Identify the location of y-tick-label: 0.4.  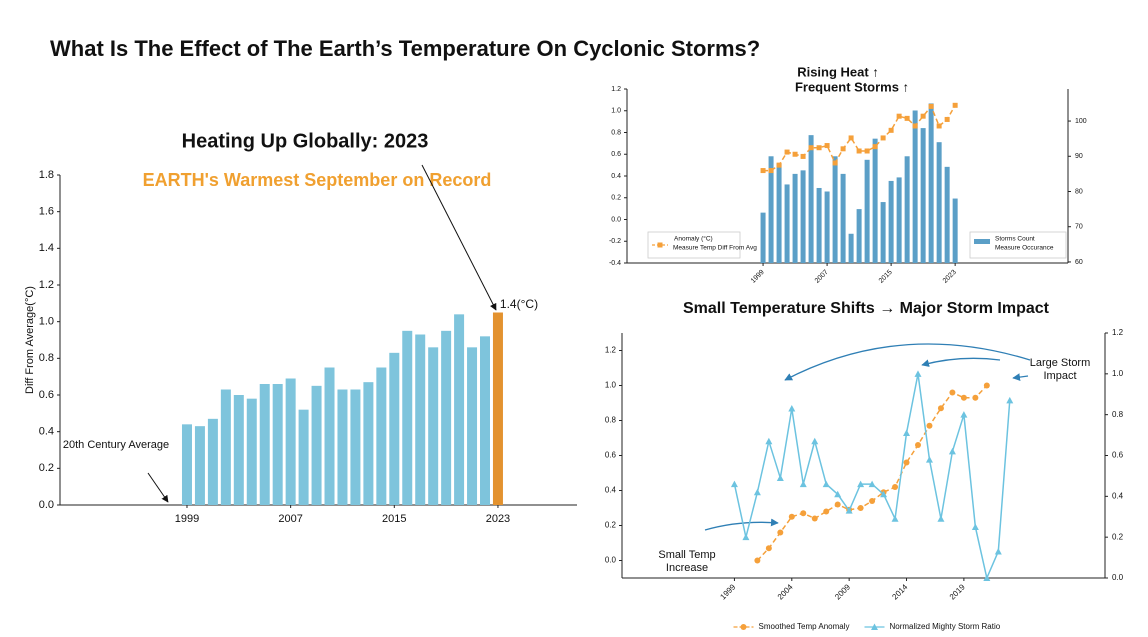
(46, 432).